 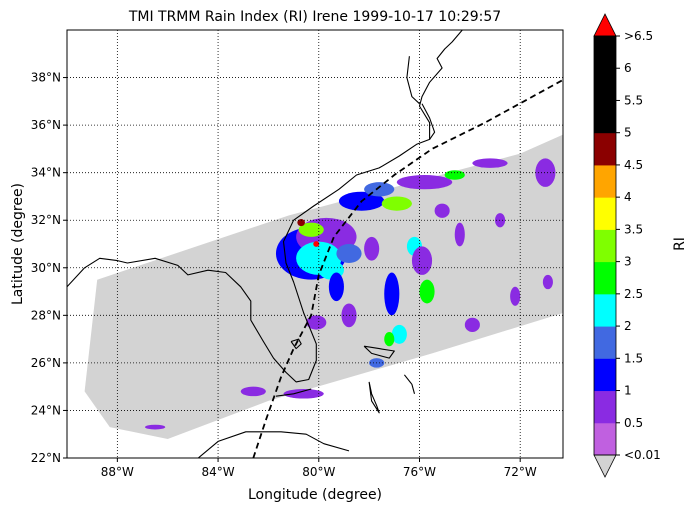 What do you see at coordinates (633, 100) in the screenshot?
I see `colorbar-tick-label: 5.5` at bounding box center [633, 100].